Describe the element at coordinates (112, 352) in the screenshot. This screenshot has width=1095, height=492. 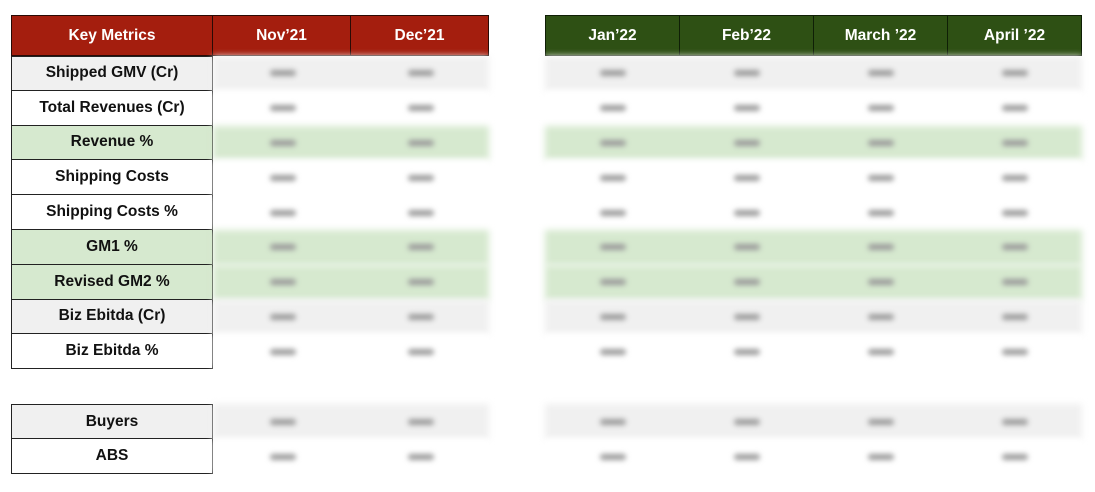
I see `row-label: Biz Ebitda %` at that location.